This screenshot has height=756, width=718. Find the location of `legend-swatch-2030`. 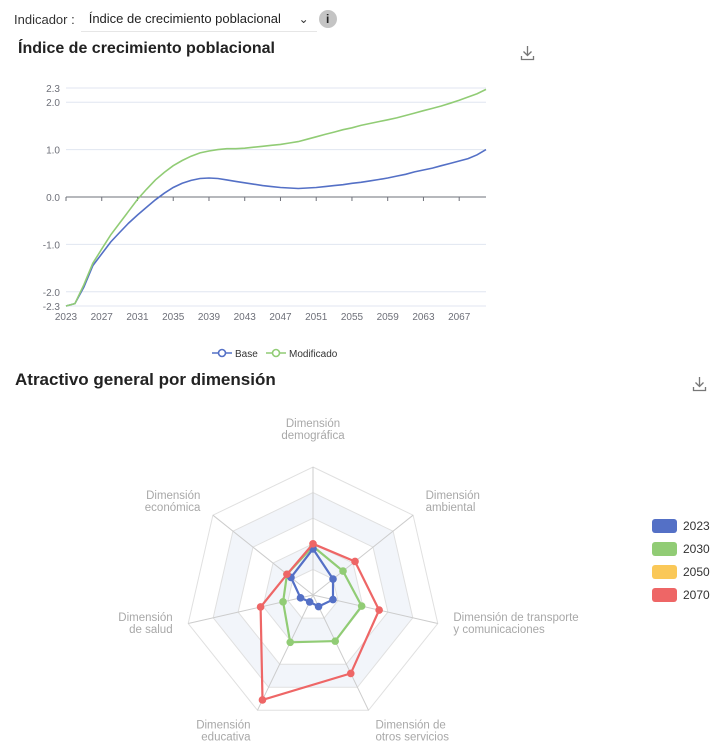

legend-swatch-2030 is located at coordinates (664, 549).